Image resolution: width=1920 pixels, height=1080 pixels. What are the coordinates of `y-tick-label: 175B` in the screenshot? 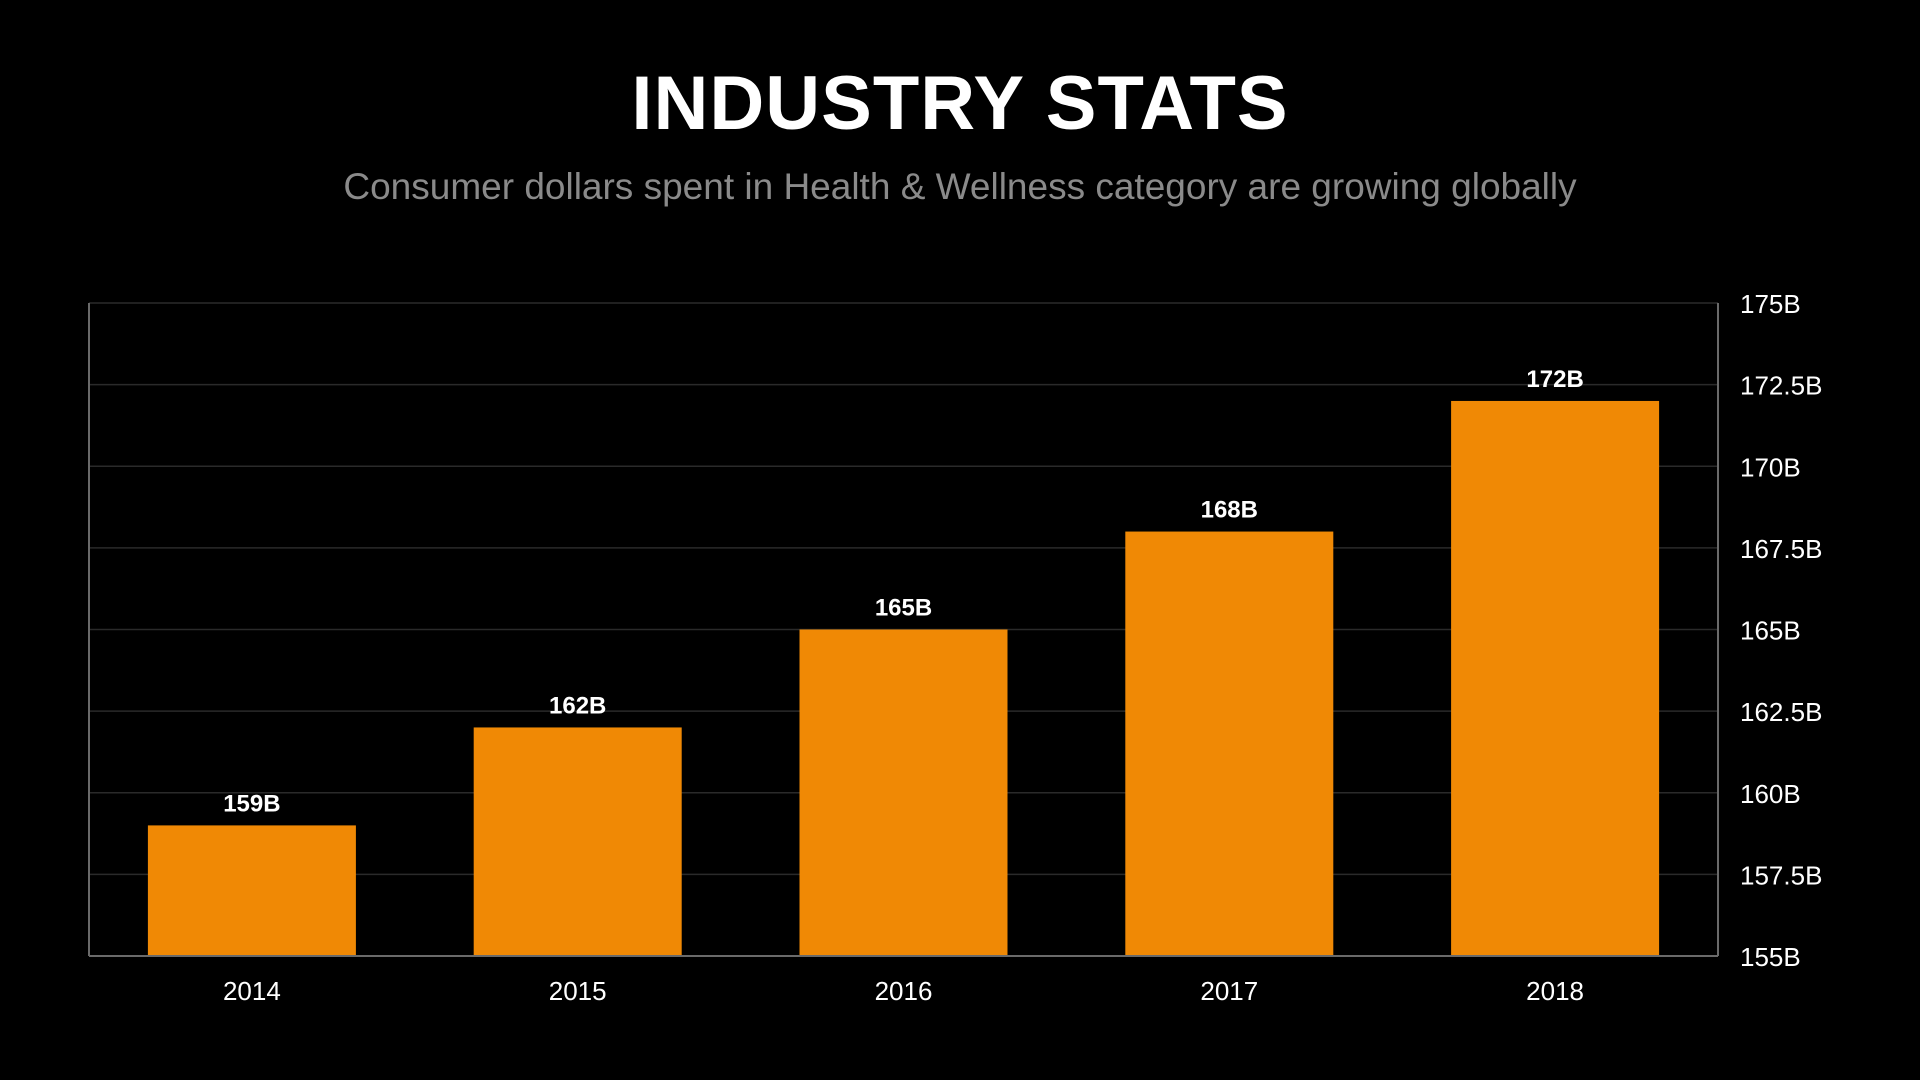 It's located at (1770, 304).